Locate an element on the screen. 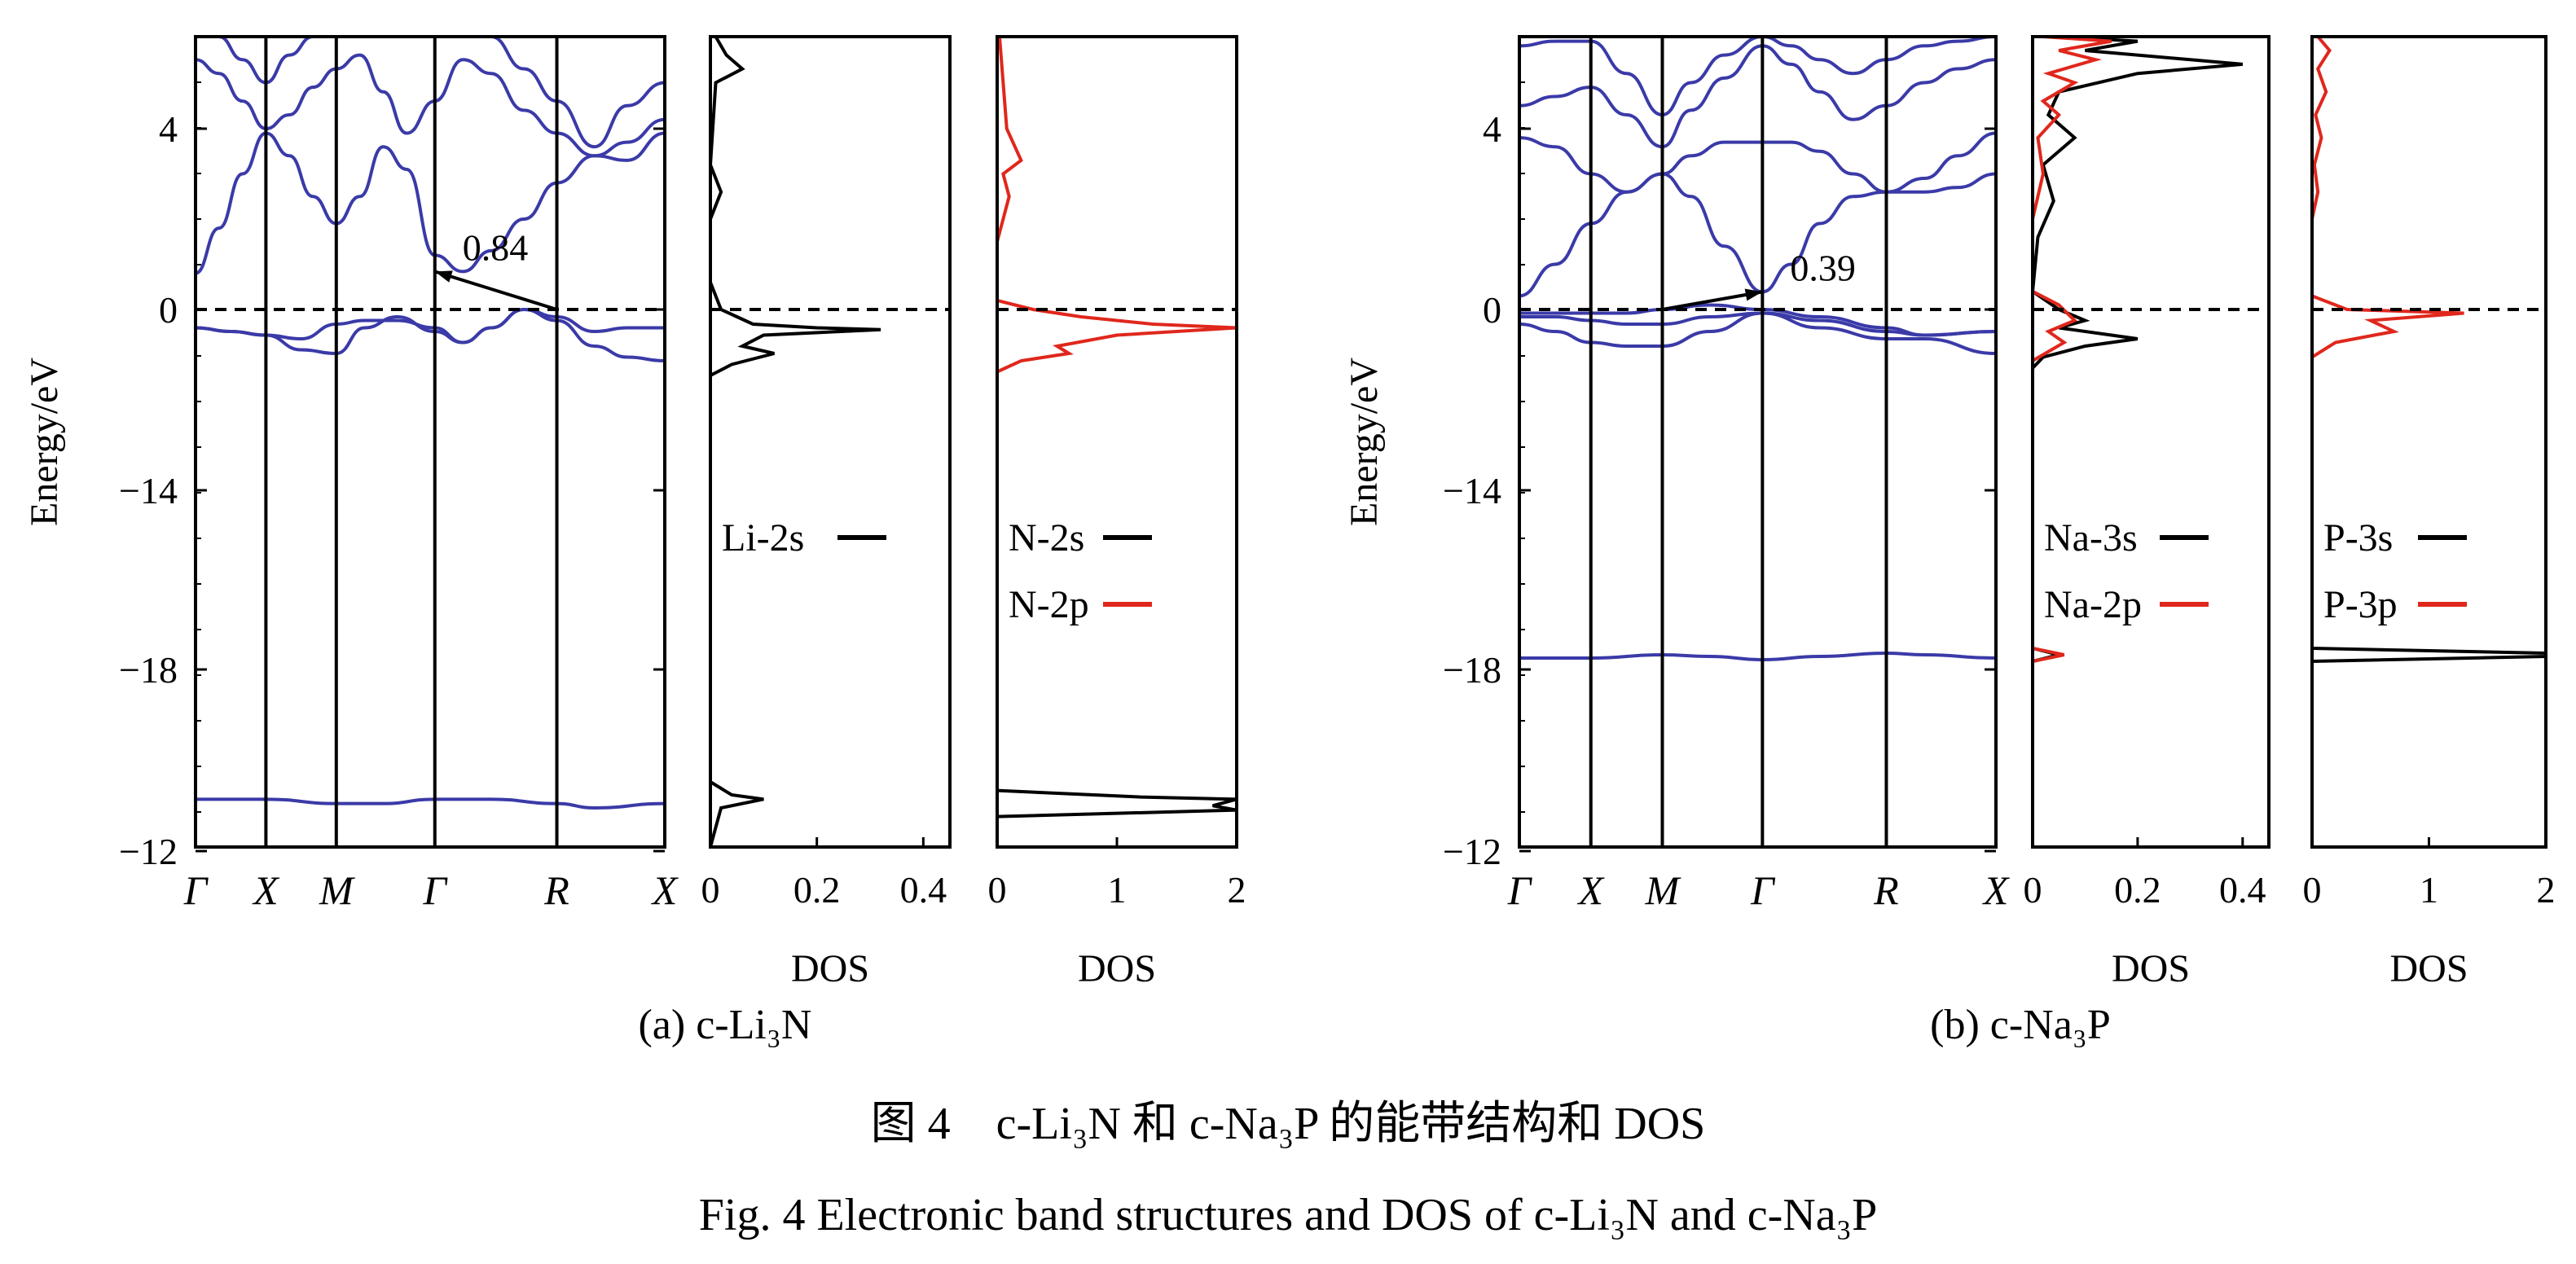  dos-panel-2: 0 1 2 DOS N-2s N-2p is located at coordinates (1117, 512).